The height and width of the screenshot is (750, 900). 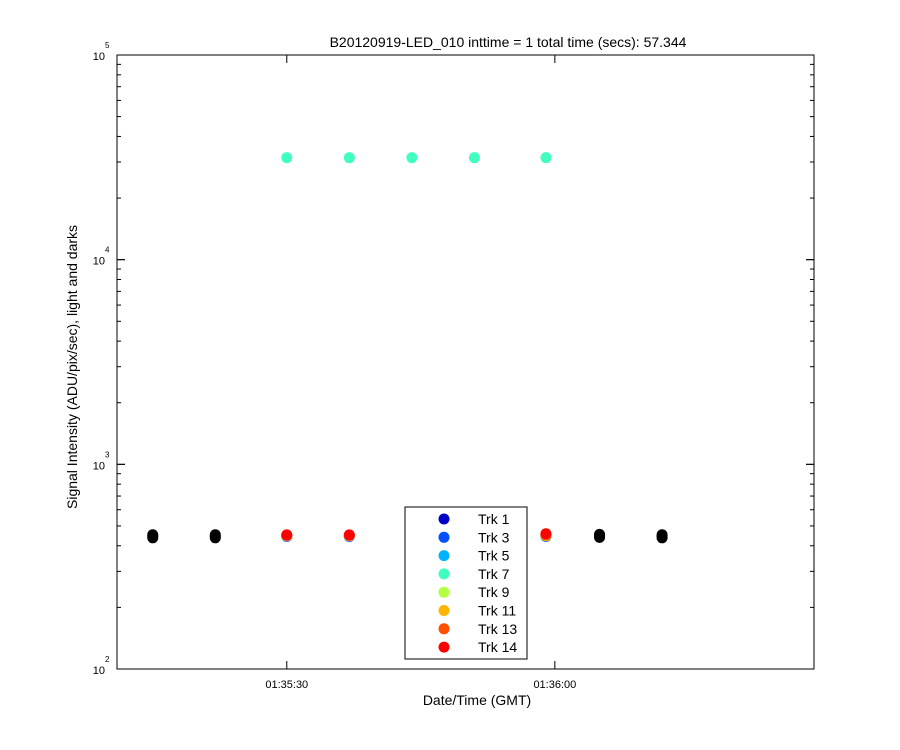 I want to click on legend-box, so click(x=466, y=583).